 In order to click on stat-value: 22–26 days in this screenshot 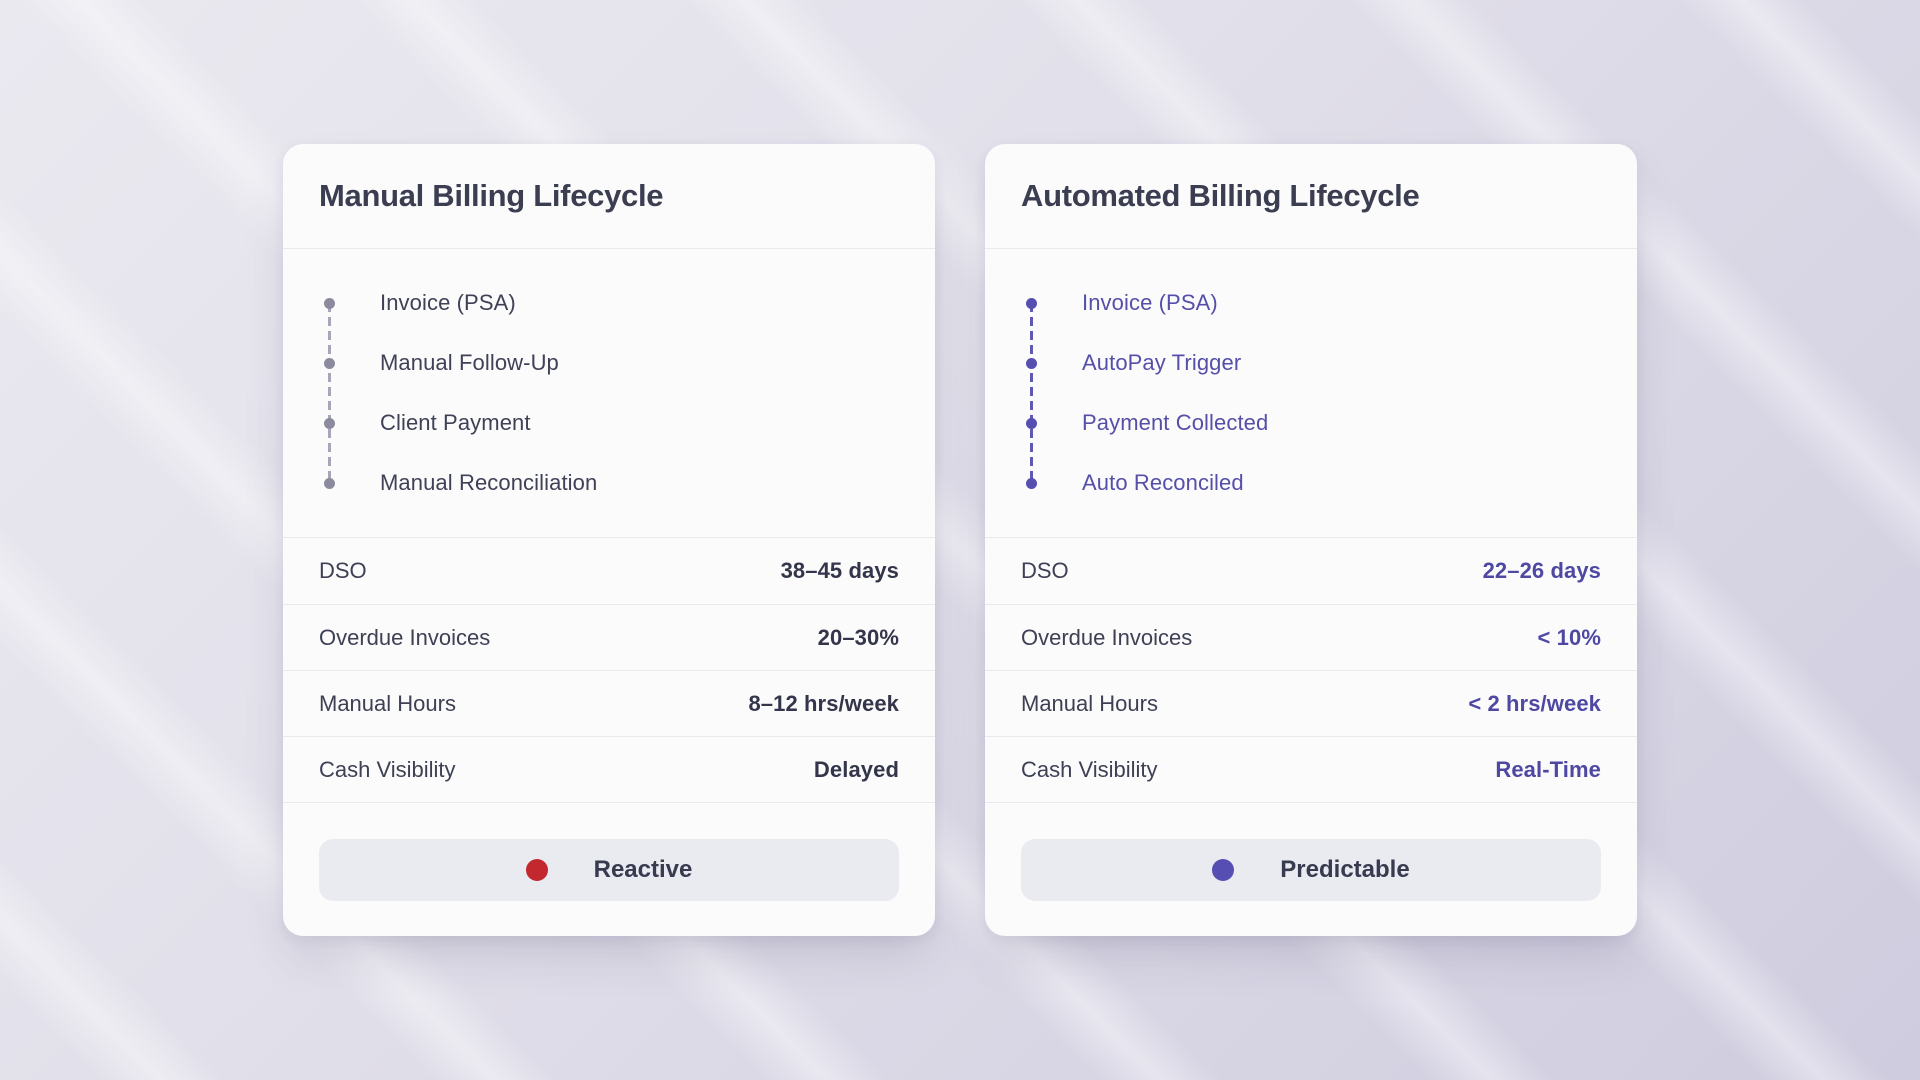, I will do `click(1541, 570)`.